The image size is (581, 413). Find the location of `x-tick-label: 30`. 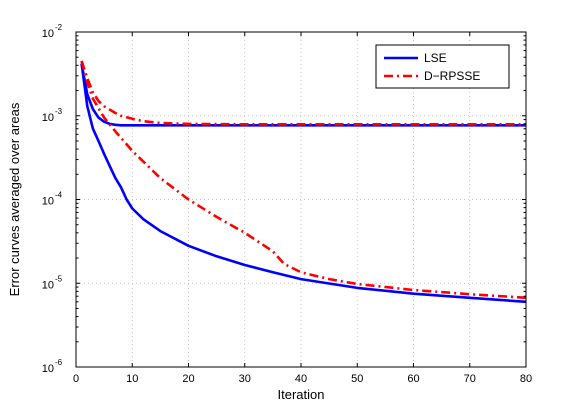

x-tick-label: 30 is located at coordinates (245, 379).